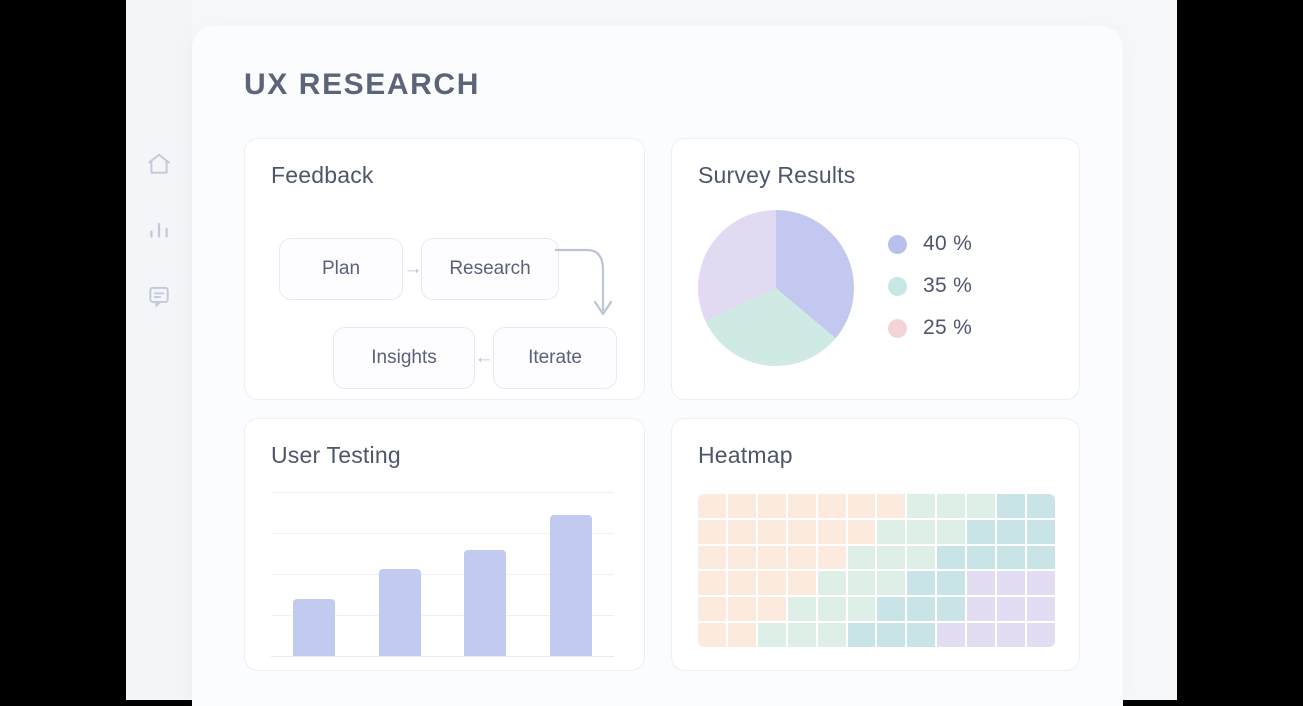  What do you see at coordinates (341, 269) in the screenshot?
I see `flow-node-plan: Plan` at bounding box center [341, 269].